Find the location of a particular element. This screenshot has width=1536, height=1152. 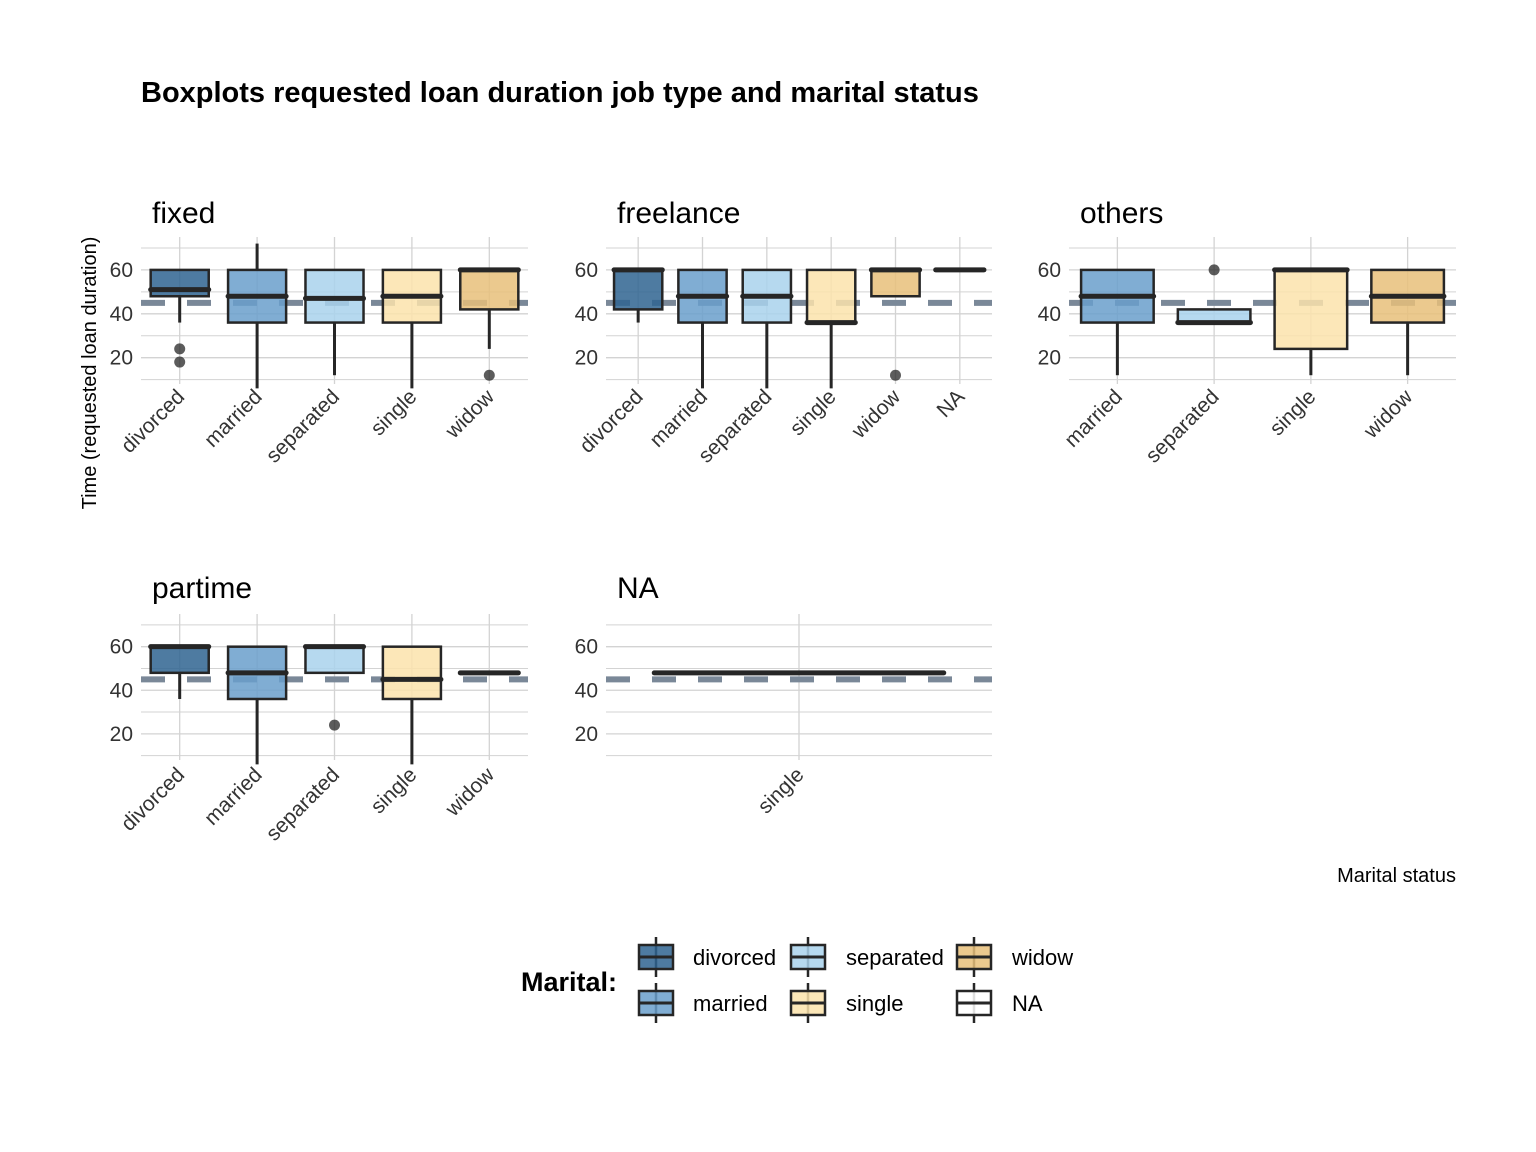

x-axis-title: Marital status is located at coordinates (1396, 876).